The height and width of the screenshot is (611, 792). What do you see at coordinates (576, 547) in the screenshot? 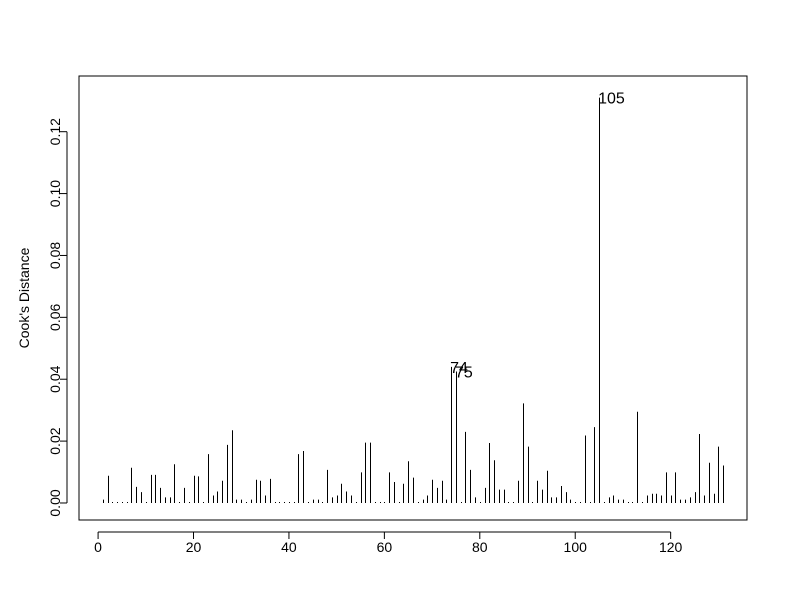
I see `x-tick-label-100: 100` at bounding box center [576, 547].